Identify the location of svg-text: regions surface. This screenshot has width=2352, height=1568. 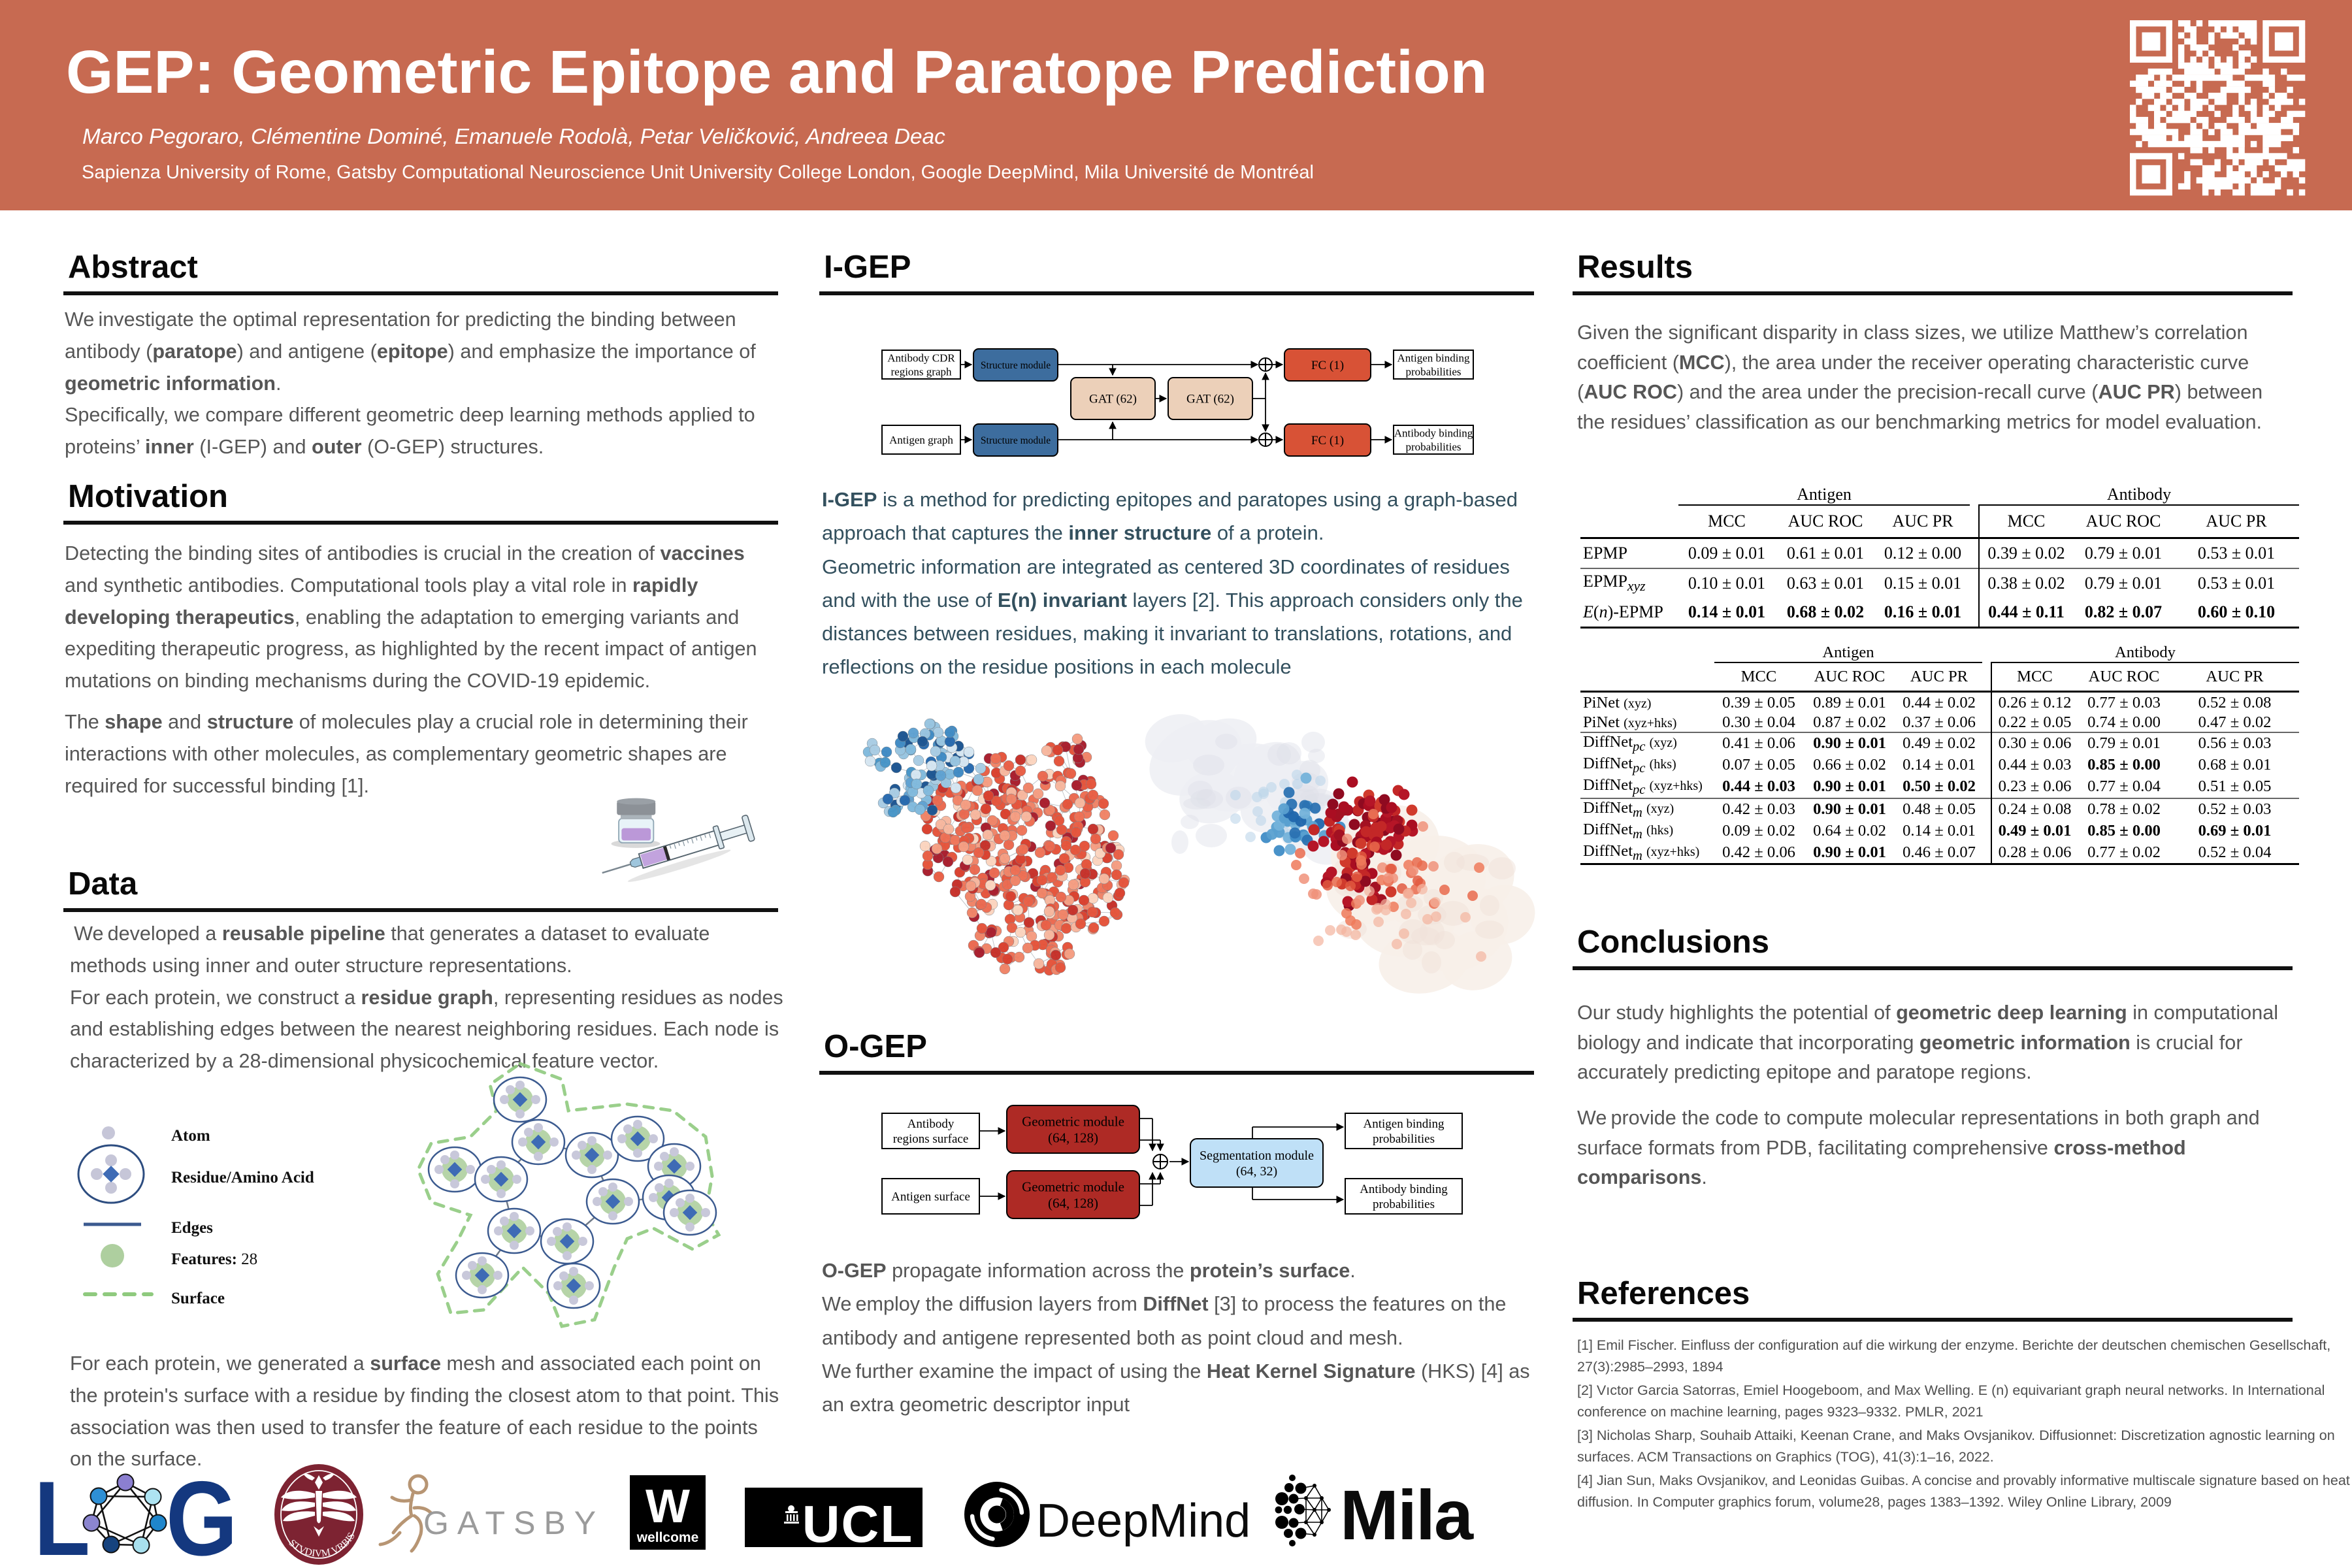
(931, 1139).